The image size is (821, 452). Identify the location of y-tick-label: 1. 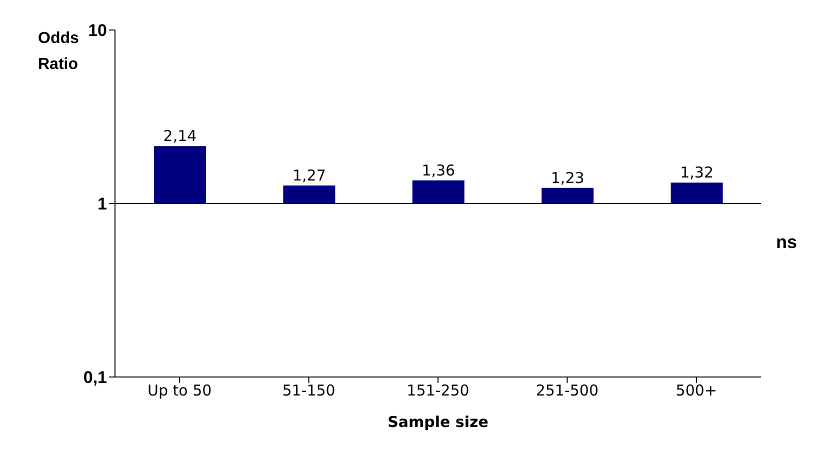
(102, 204).